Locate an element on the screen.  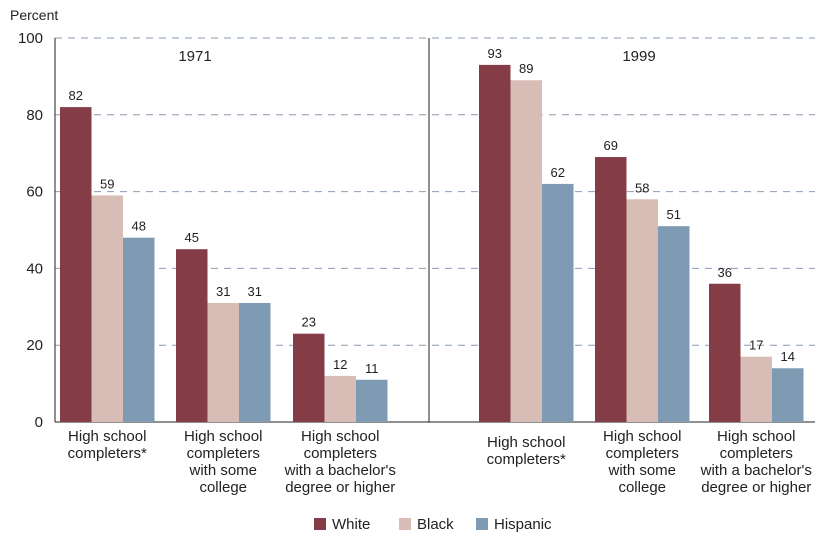
y-tick-label: 80 is located at coordinates (34, 115).